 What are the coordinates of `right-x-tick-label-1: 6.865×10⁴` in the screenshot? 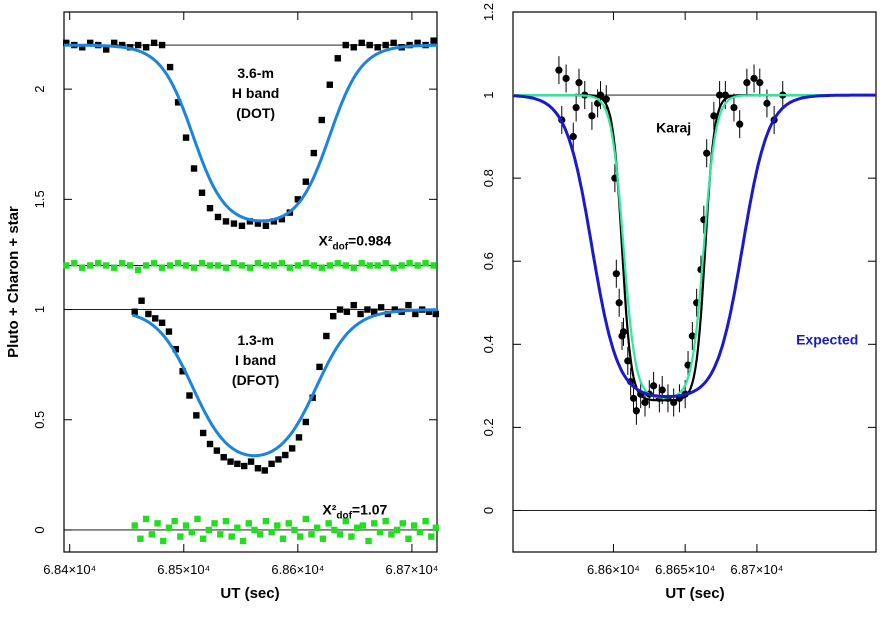 It's located at (685, 569).